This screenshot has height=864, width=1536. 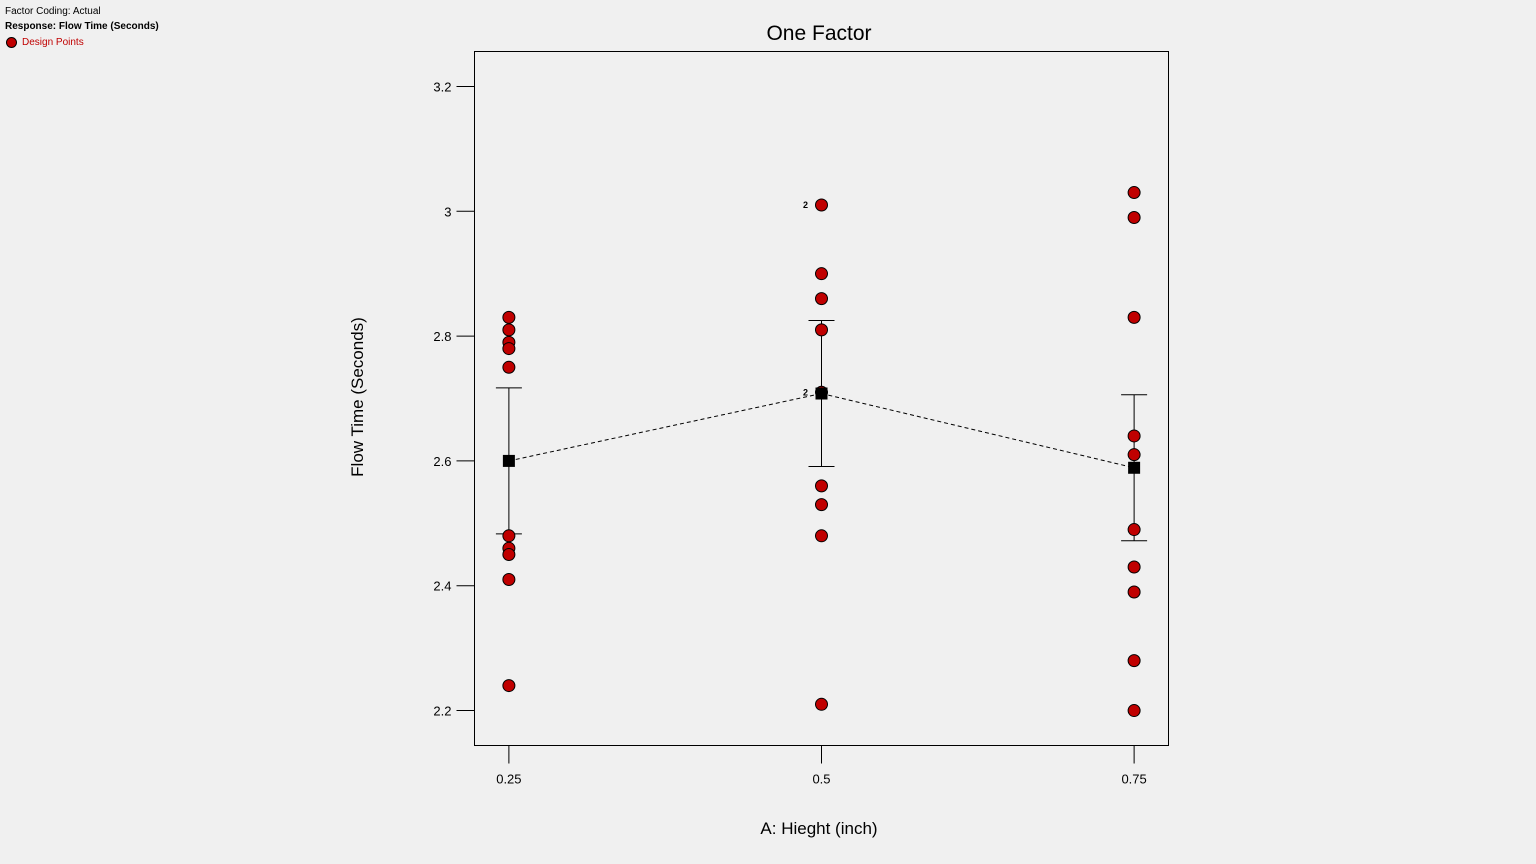 I want to click on x-tick-label: 0.25, so click(x=508, y=779).